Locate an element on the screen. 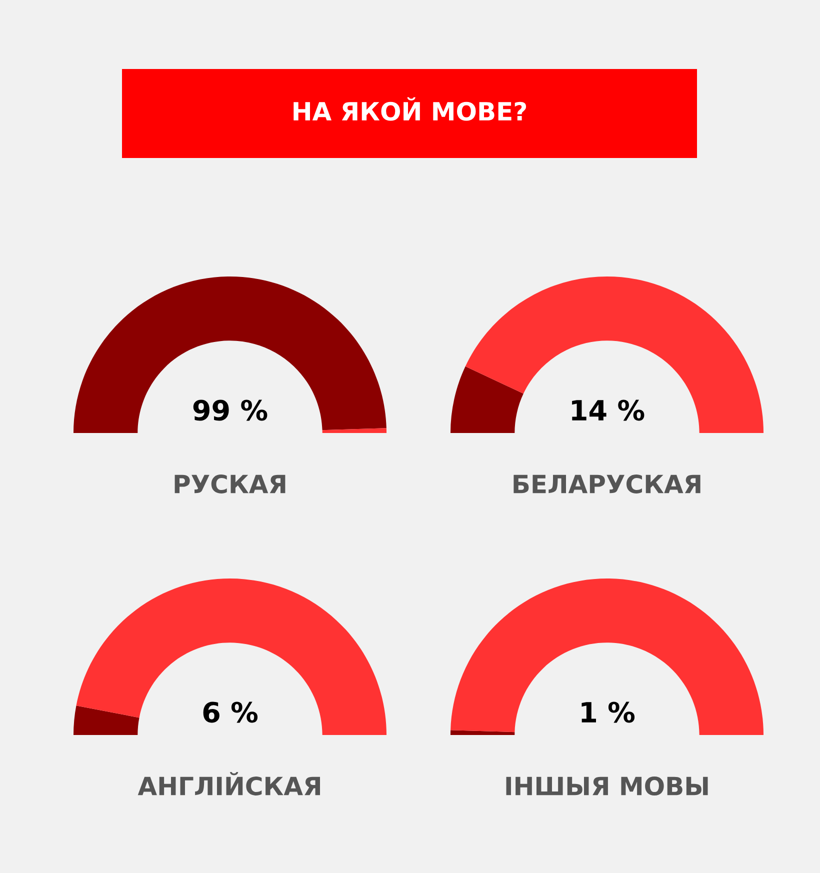  text: 14 % is located at coordinates (608, 410).